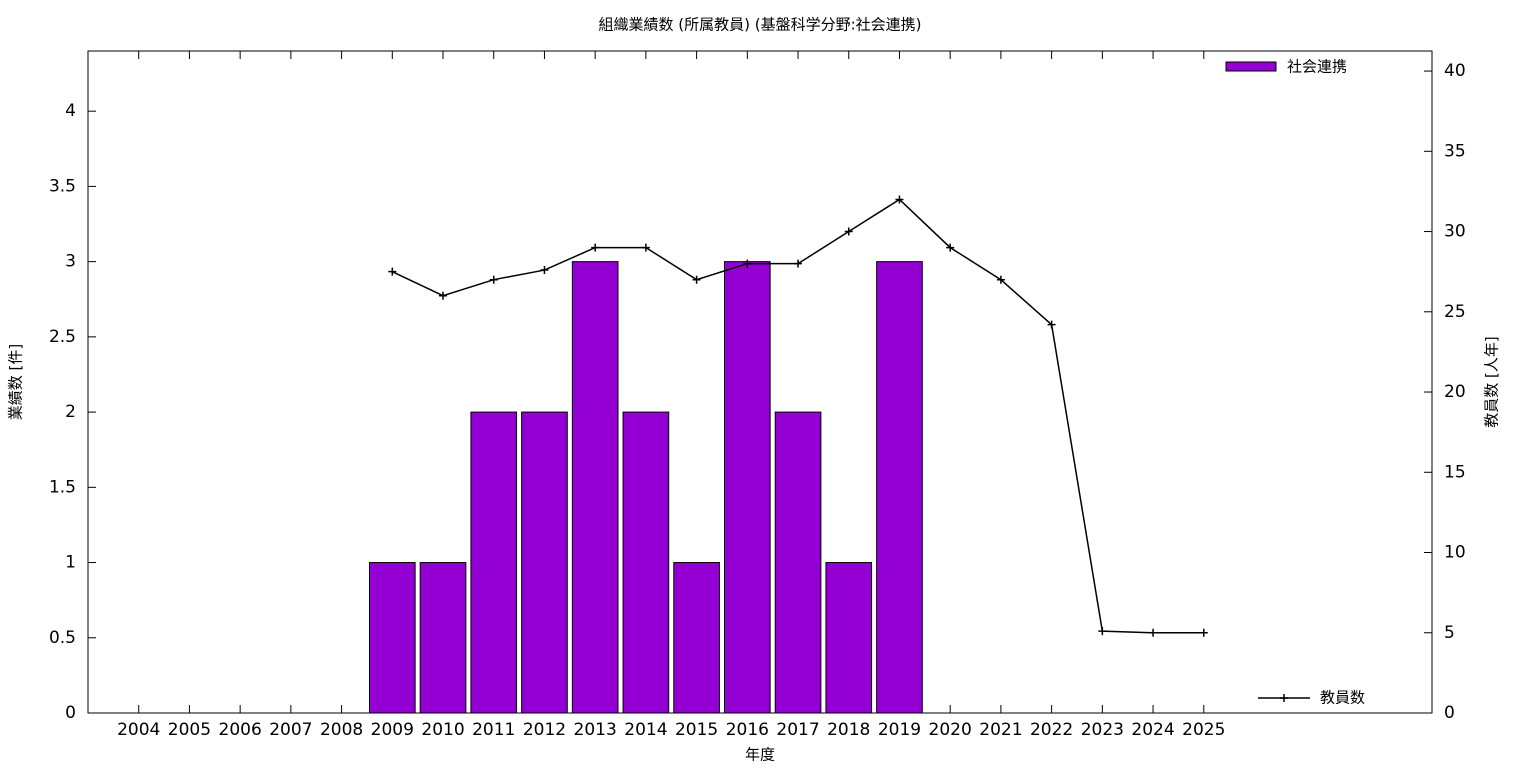 Image resolution: width=1536 pixels, height=772 pixels. I want to click on x-tick-label: 2025, so click(1203, 730).